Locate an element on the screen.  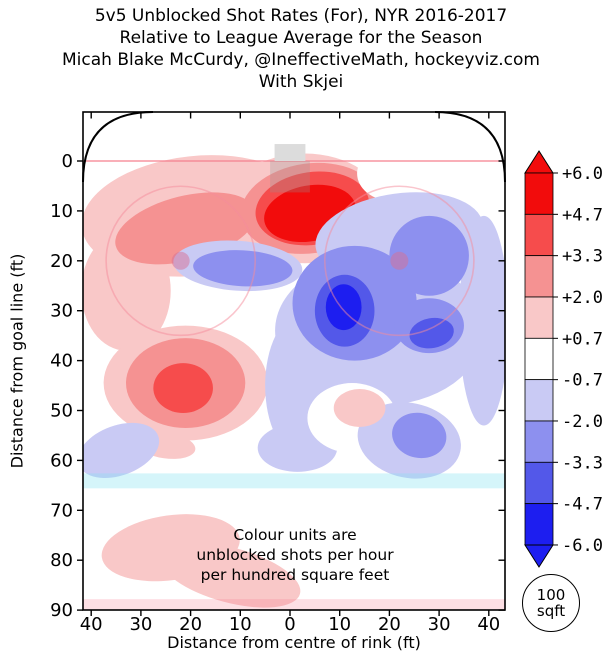
title-line-4: With Skjei is located at coordinates (301, 82).